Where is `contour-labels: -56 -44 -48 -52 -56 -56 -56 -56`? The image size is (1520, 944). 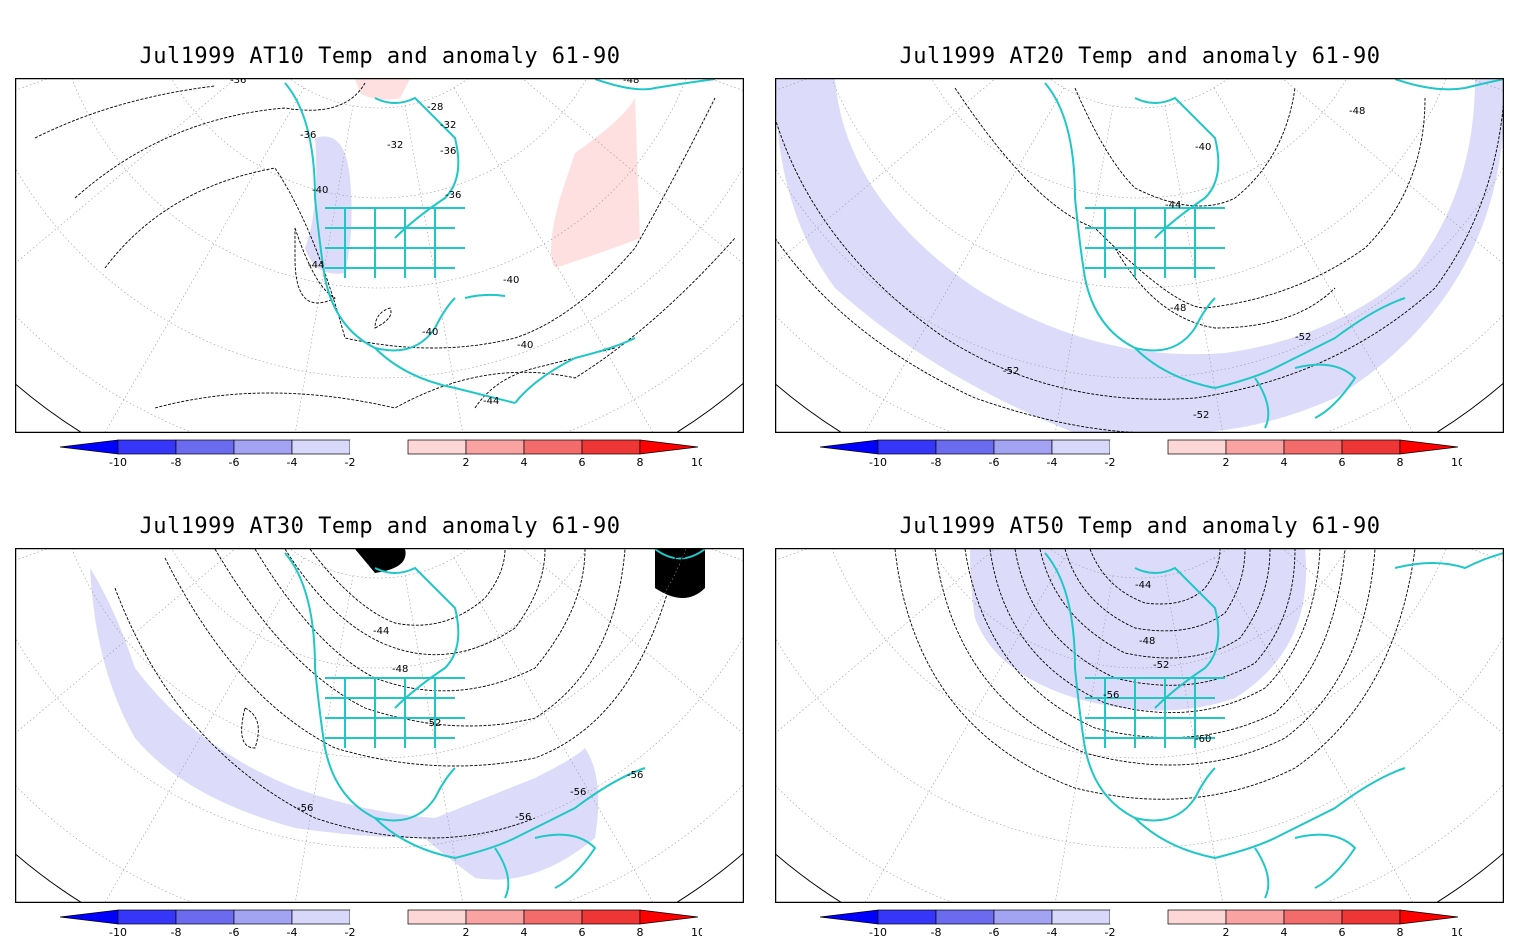 contour-labels: -56 -44 -48 -52 -56 -56 -56 -56 is located at coordinates (491, 689).